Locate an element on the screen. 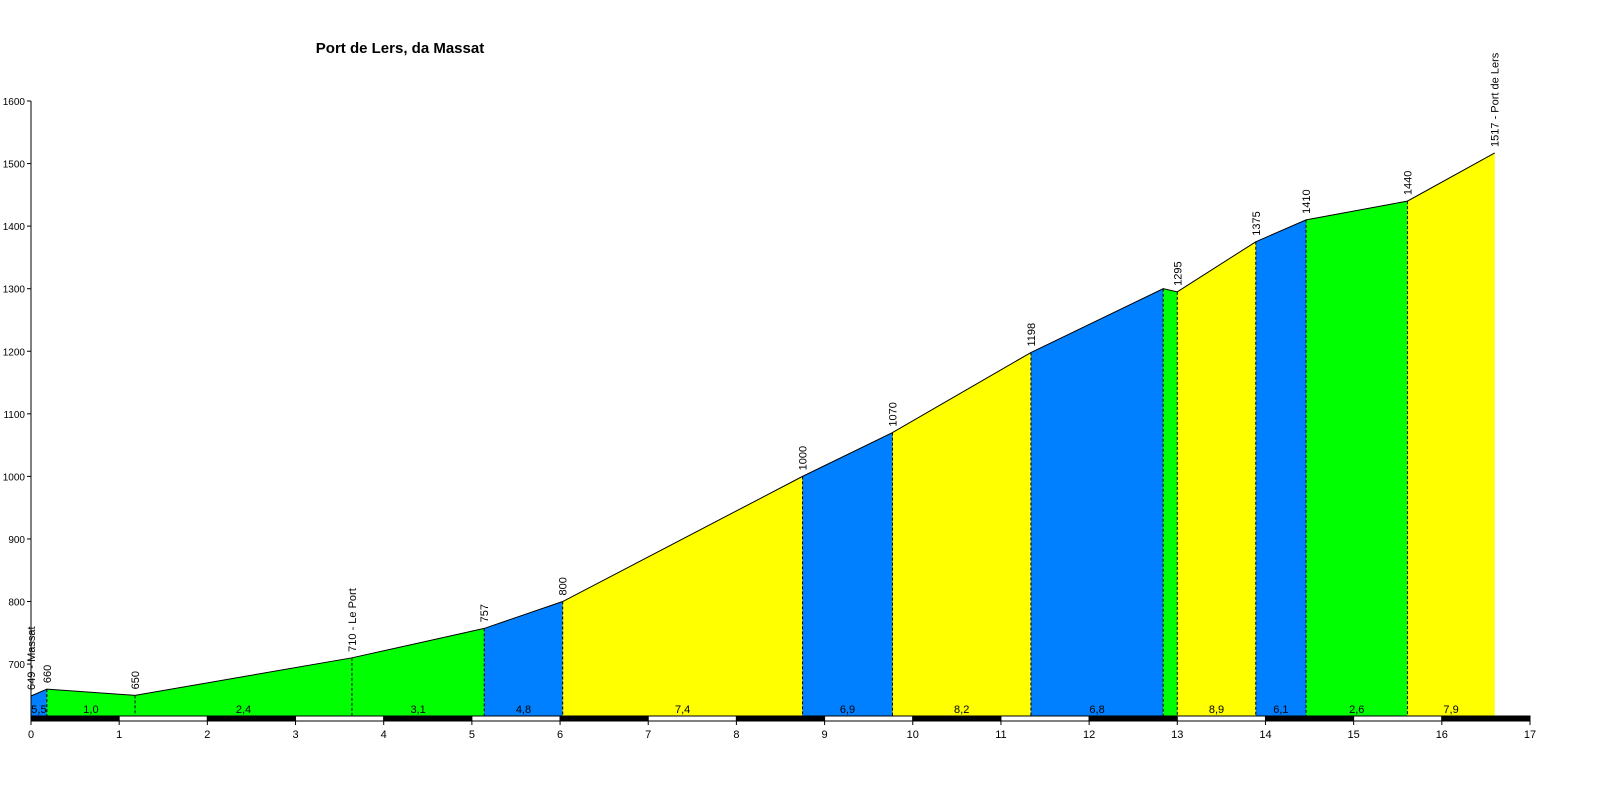  point-label: 1000 is located at coordinates (804, 458).